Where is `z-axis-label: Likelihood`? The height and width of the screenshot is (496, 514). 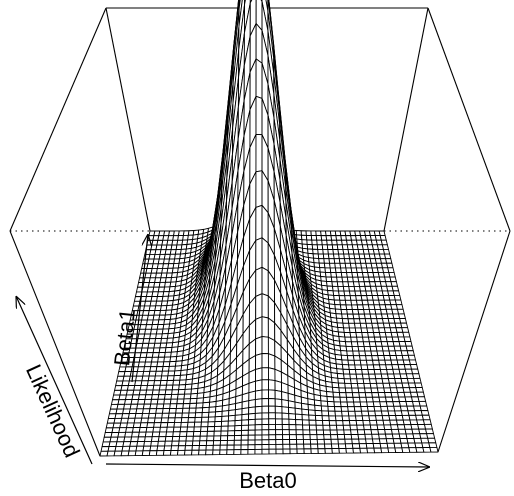
z-axis-label: Likelihood is located at coordinates (53, 411).